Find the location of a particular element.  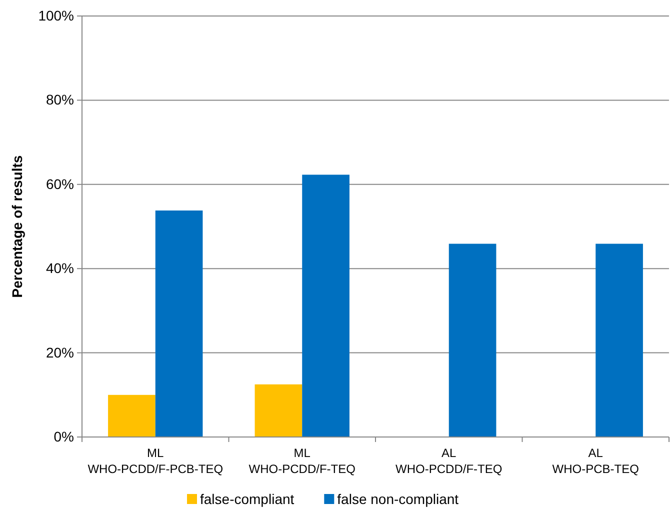

y-axis-title: Percentage of results is located at coordinates (17, 226).